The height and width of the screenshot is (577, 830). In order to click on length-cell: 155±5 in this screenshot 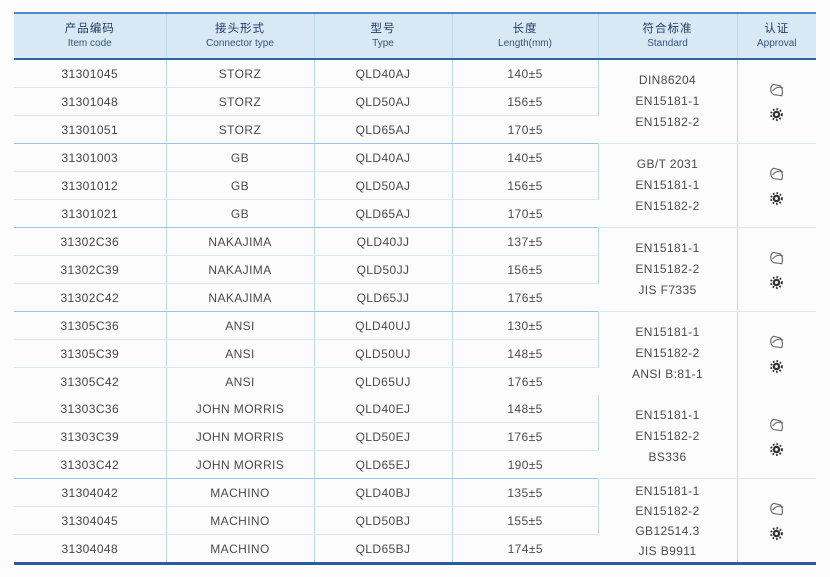, I will do `click(525, 520)`.